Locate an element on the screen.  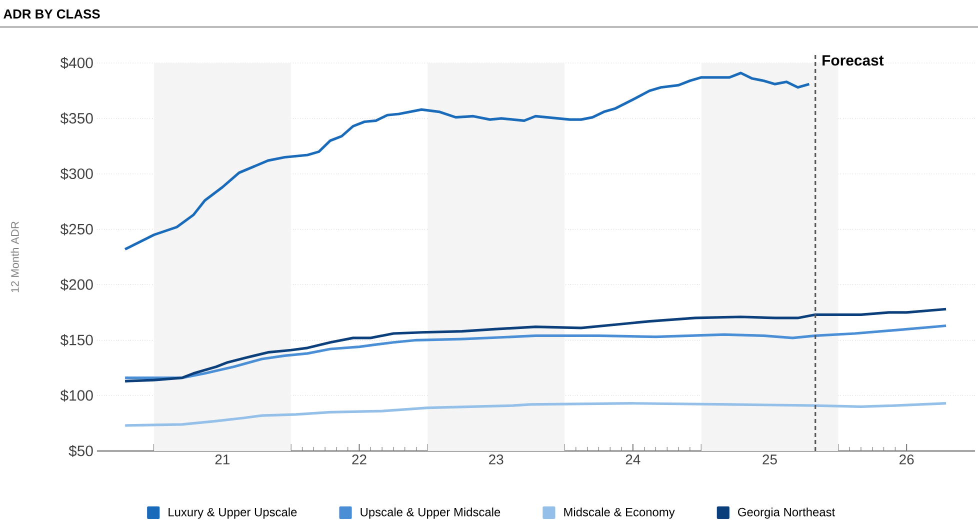
y-axis-title: 12 Month ADR is located at coordinates (14, 257).